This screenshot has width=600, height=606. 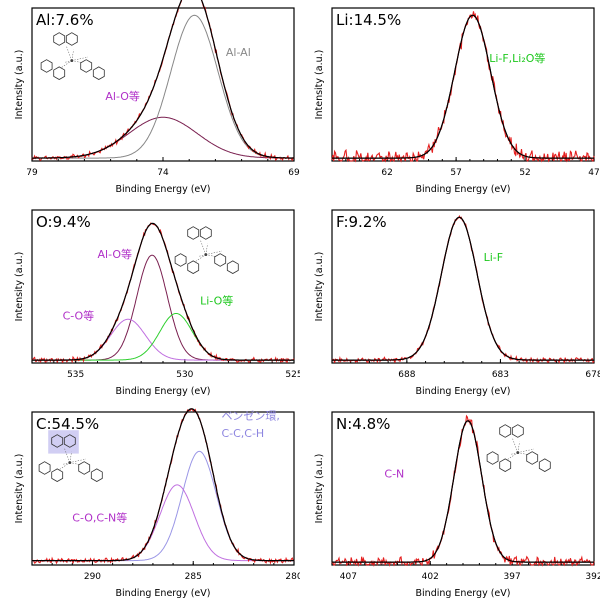 I want to click on x-tick-label: 392, so click(x=592, y=577).